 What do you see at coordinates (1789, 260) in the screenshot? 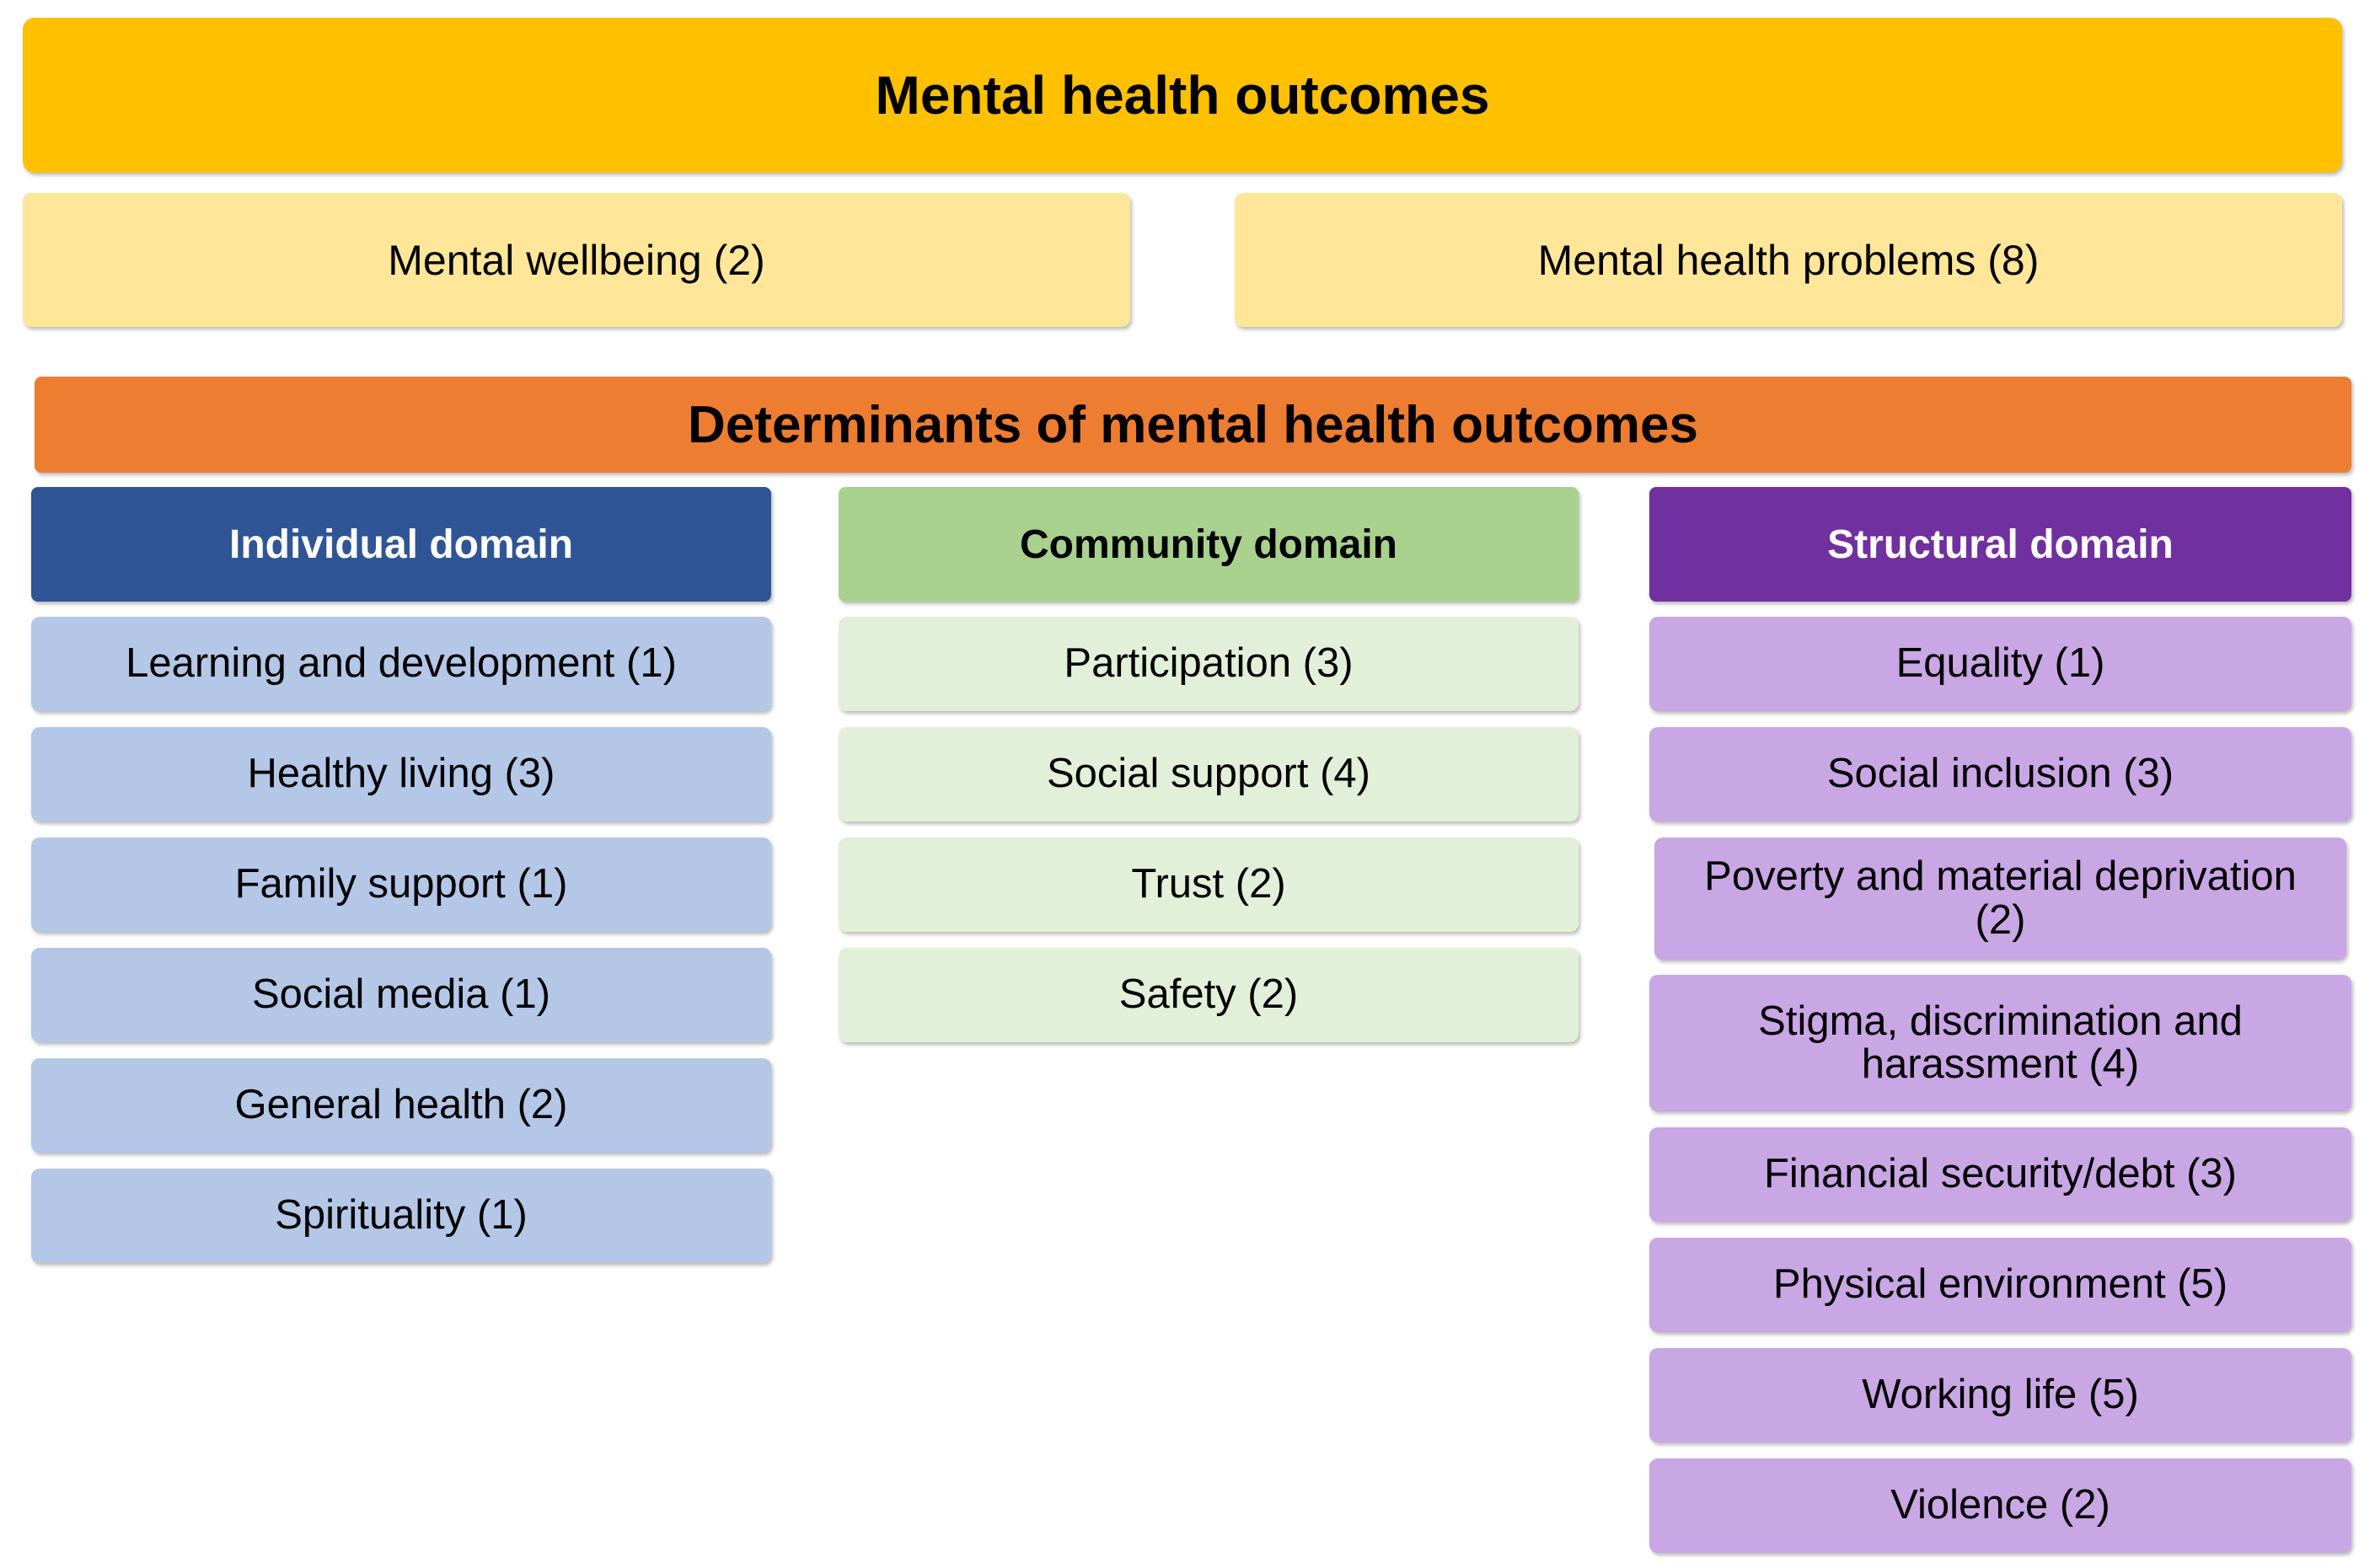
I see `mental-health-problems-box: Mental health problems (8)` at bounding box center [1789, 260].